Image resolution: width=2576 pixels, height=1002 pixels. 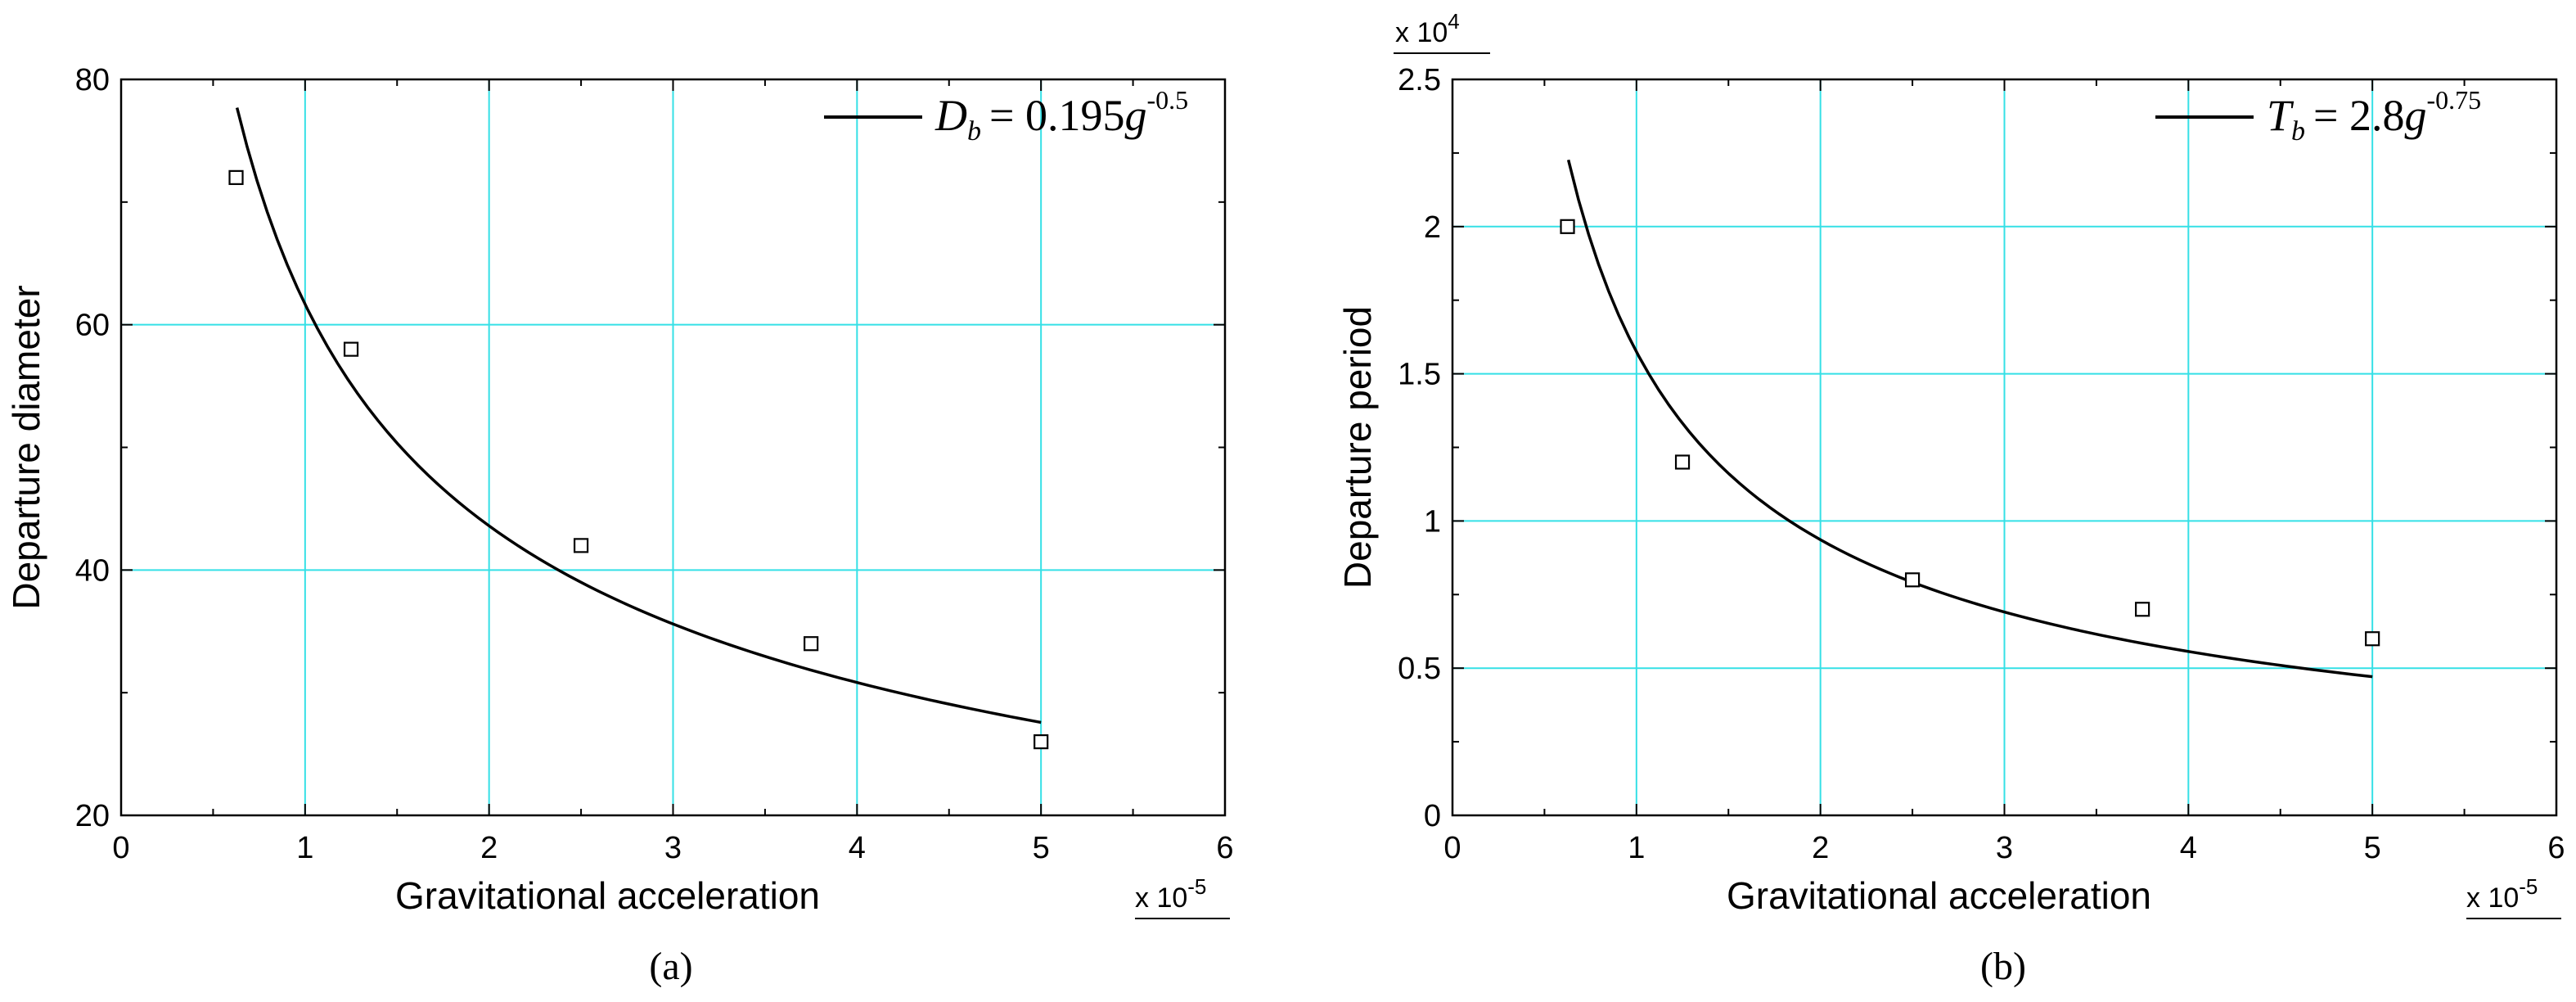 What do you see at coordinates (92, 326) in the screenshot?
I see `y-tick-label: 60` at bounding box center [92, 326].